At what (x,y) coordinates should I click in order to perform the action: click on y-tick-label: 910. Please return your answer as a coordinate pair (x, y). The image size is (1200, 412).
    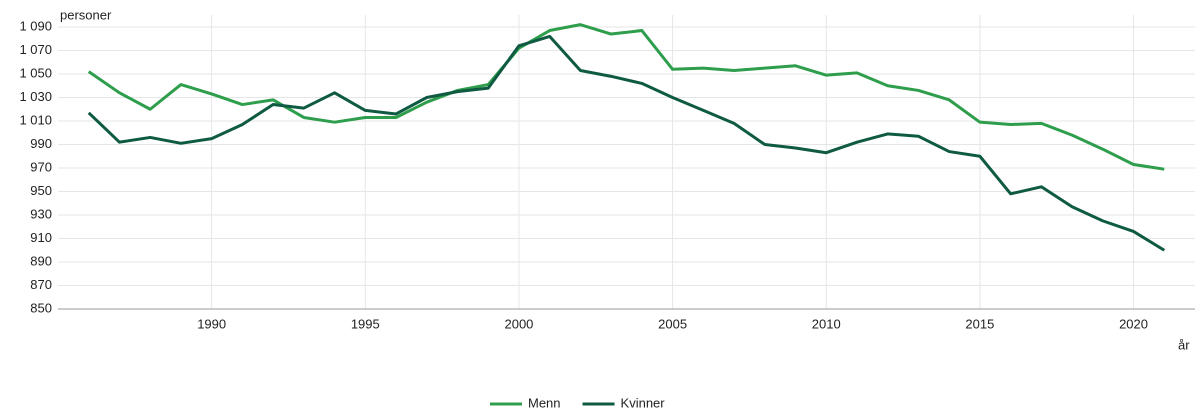
    Looking at the image, I should click on (41, 237).